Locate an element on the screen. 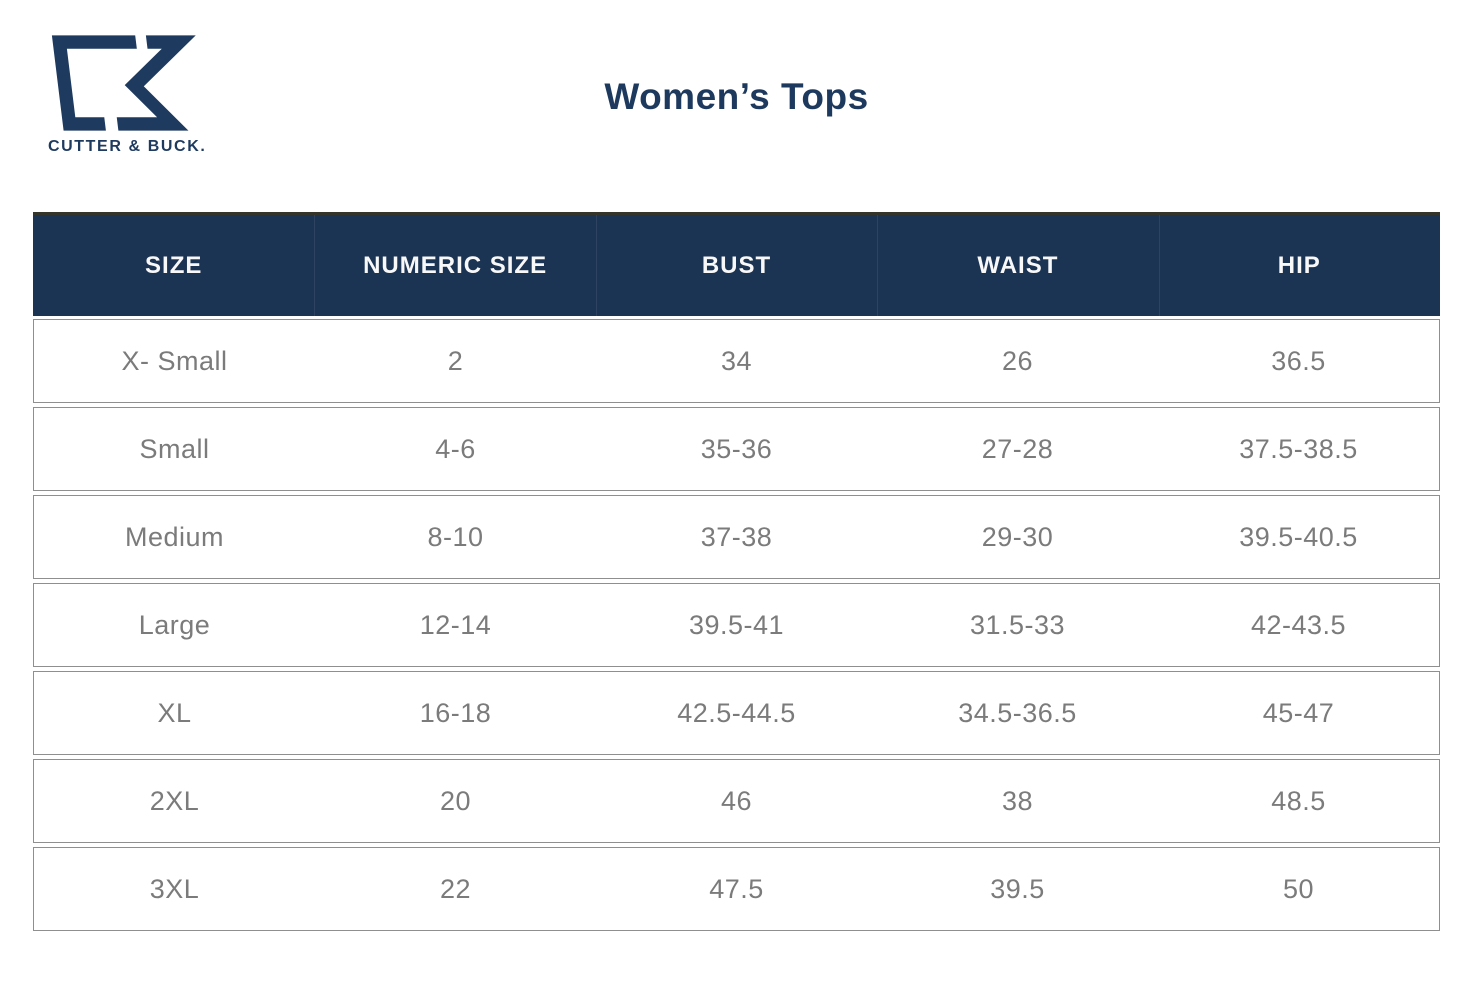  table-cell: 34 is located at coordinates (736, 360).